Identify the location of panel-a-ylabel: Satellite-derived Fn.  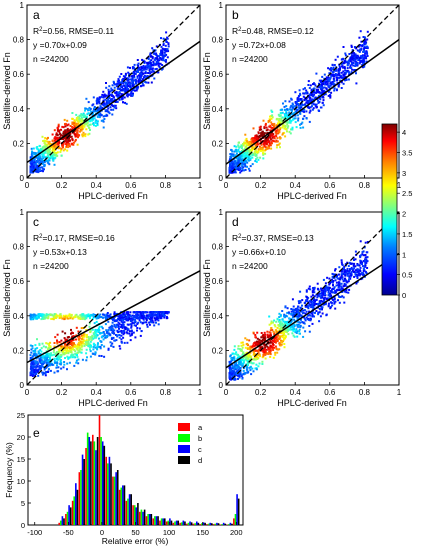
(7, 91).